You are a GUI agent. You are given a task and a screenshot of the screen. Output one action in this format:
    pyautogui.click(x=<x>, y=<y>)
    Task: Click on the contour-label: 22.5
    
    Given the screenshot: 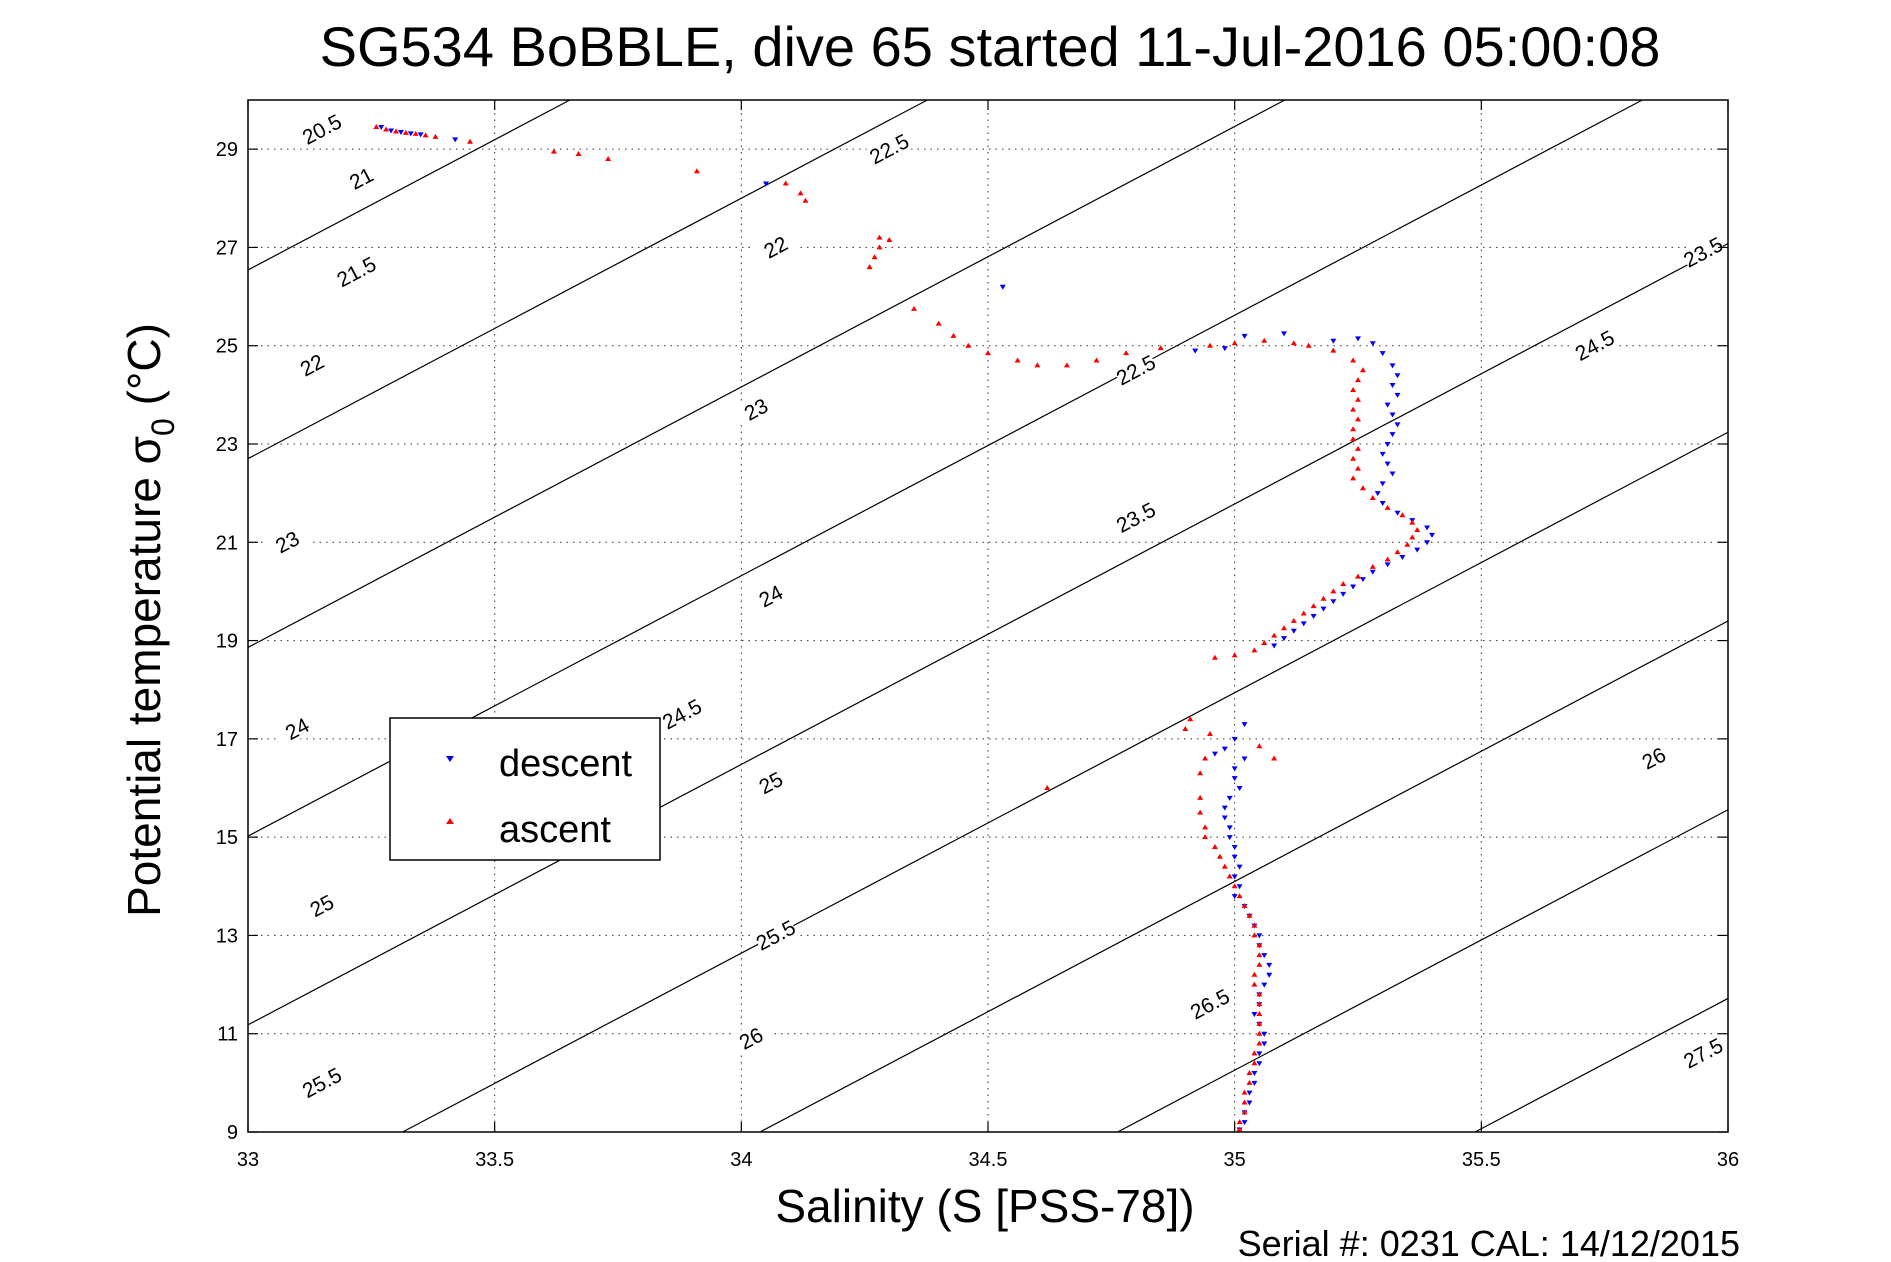 What is the action you would take?
    pyautogui.click(x=889, y=149)
    